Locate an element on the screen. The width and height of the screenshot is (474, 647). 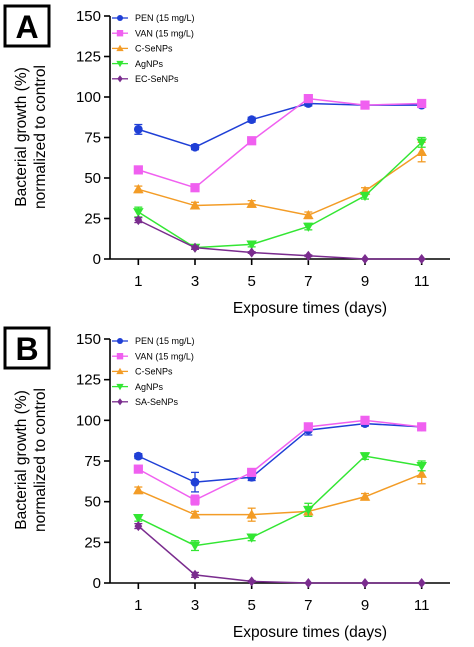
panel-label: A is located at coordinates (26, 27).